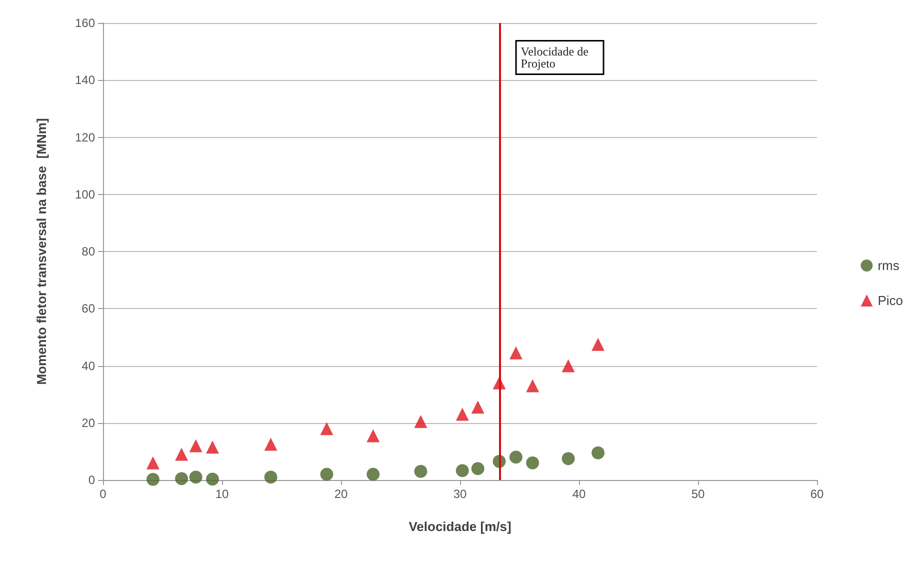 The width and height of the screenshot is (918, 566). I want to click on x-tick-label: 10, so click(222, 494).